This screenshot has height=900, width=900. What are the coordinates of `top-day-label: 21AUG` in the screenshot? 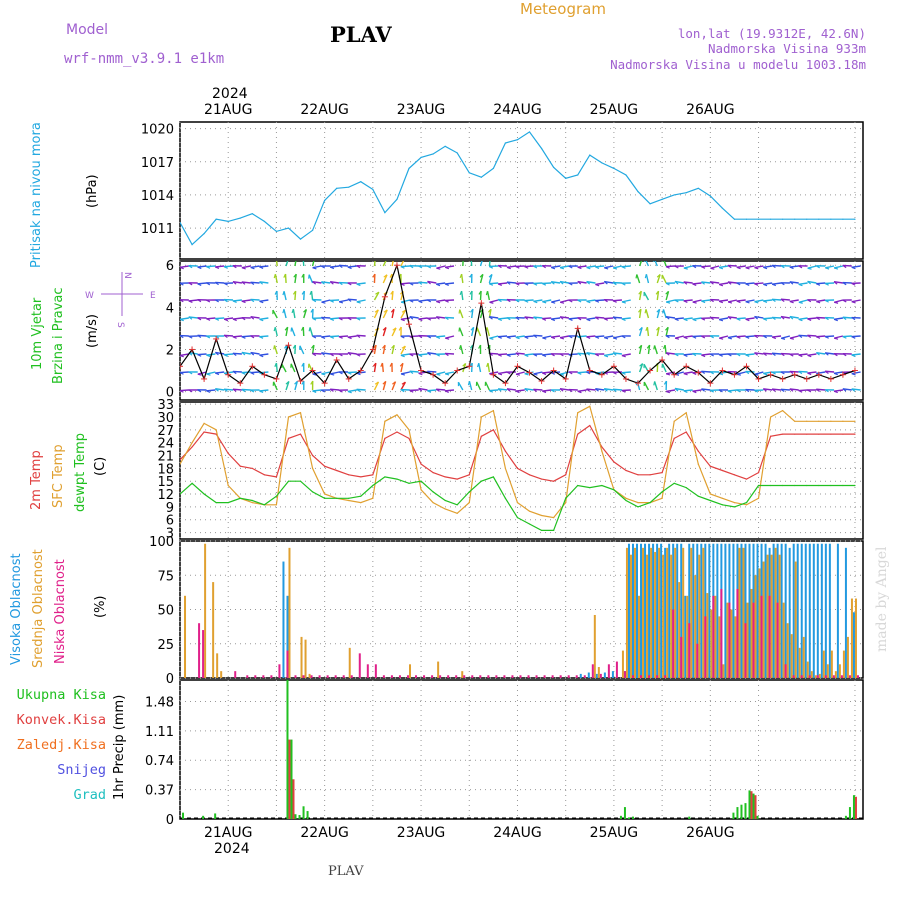 It's located at (228, 110).